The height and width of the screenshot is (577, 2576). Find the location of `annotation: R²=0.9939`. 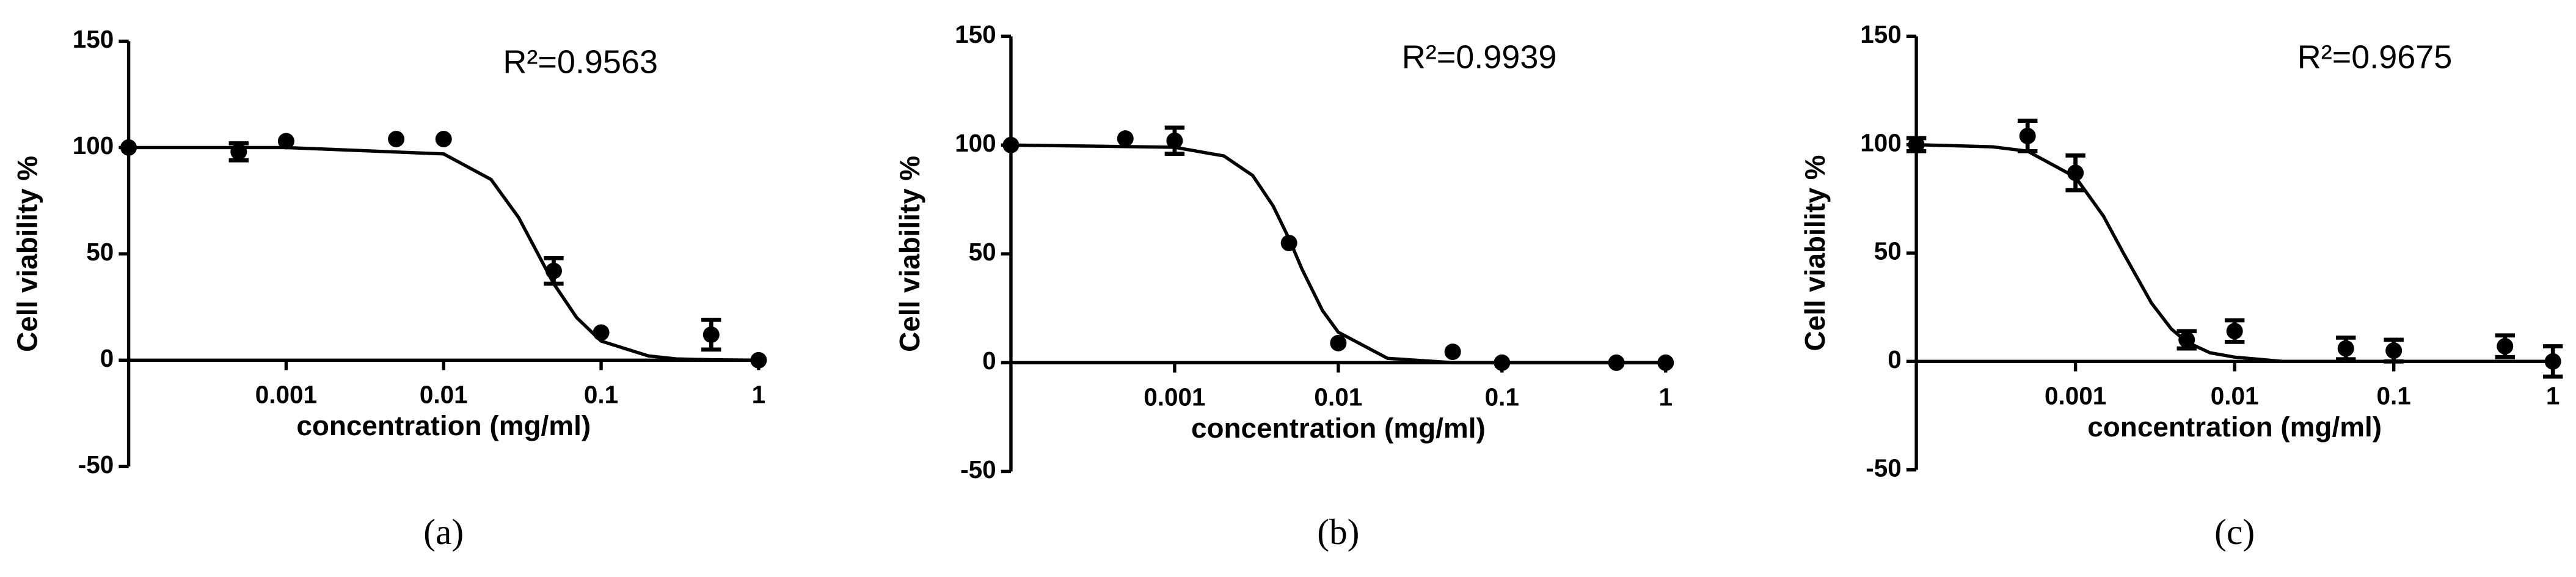

annotation: R²=0.9939 is located at coordinates (1480, 57).